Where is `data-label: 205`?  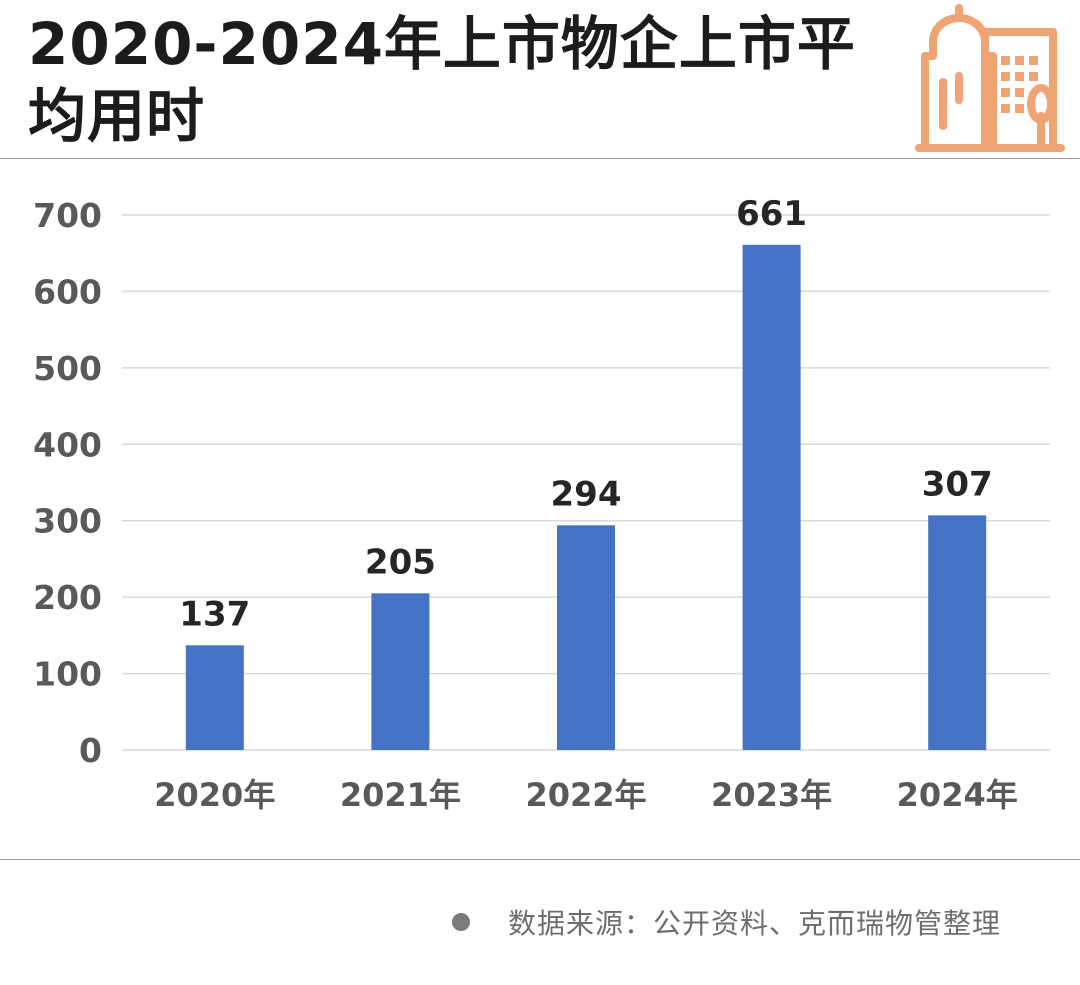 data-label: 205 is located at coordinates (400, 562).